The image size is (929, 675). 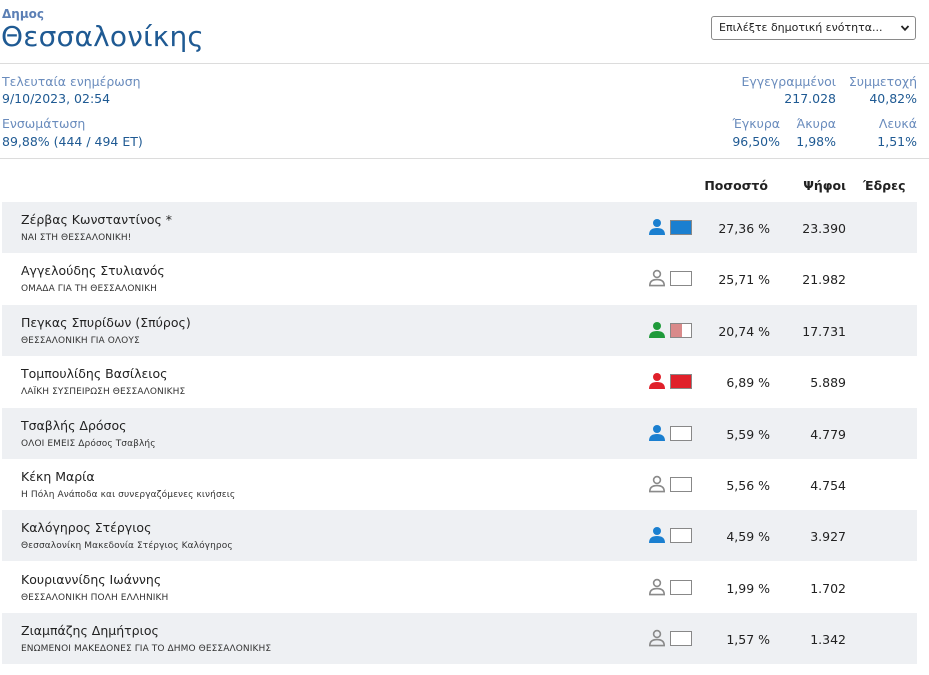 What do you see at coordinates (828, 639) in the screenshot?
I see `candidate-votes: 1.342` at bounding box center [828, 639].